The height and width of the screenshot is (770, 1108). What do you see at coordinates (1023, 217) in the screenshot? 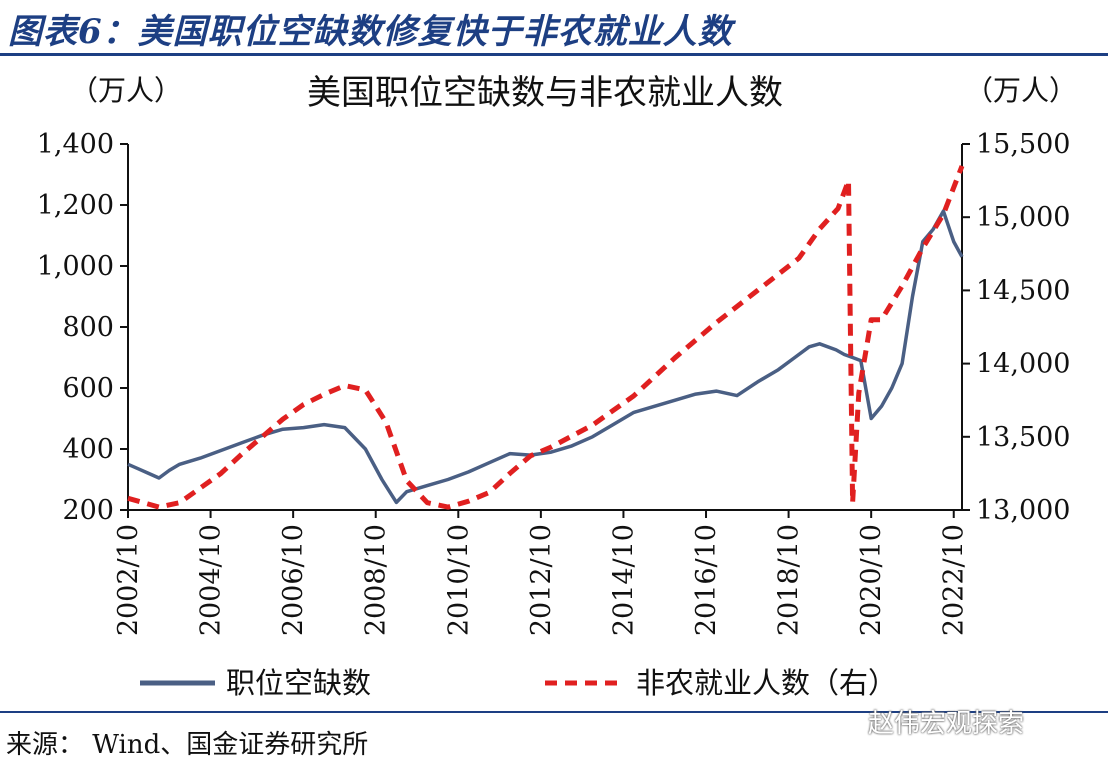
I see `right-tick-label: 15,000` at bounding box center [1023, 217].